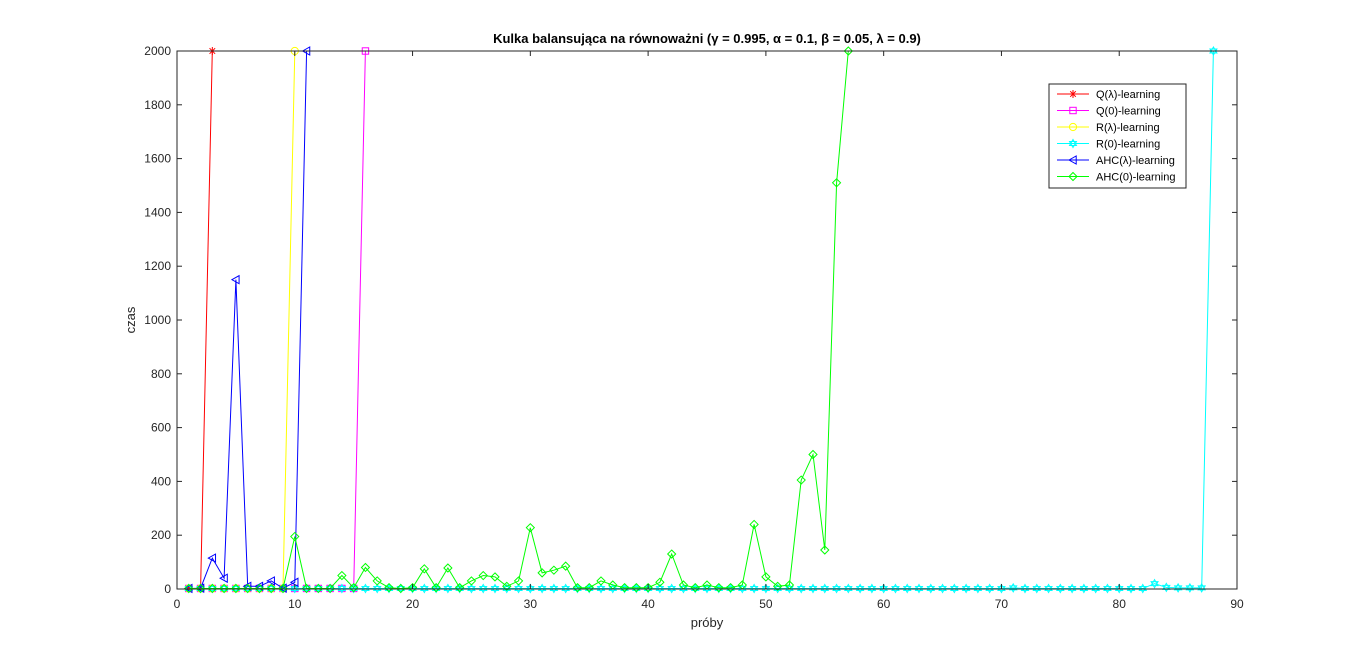  I want to click on x-tick-label: 40, so click(648, 604).